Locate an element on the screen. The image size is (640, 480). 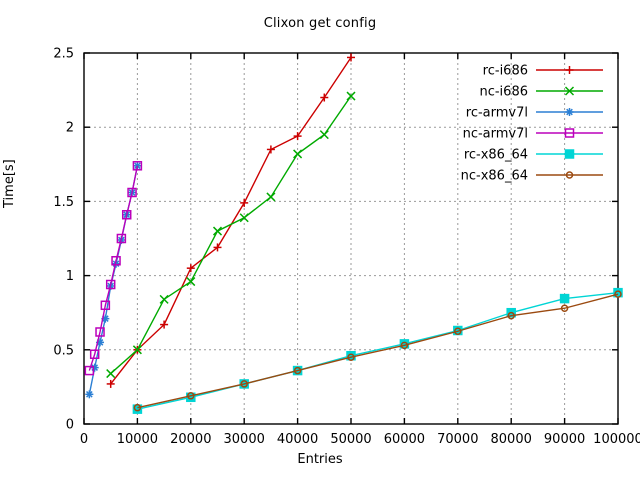
y-tick-label: 0 is located at coordinates (70, 425).